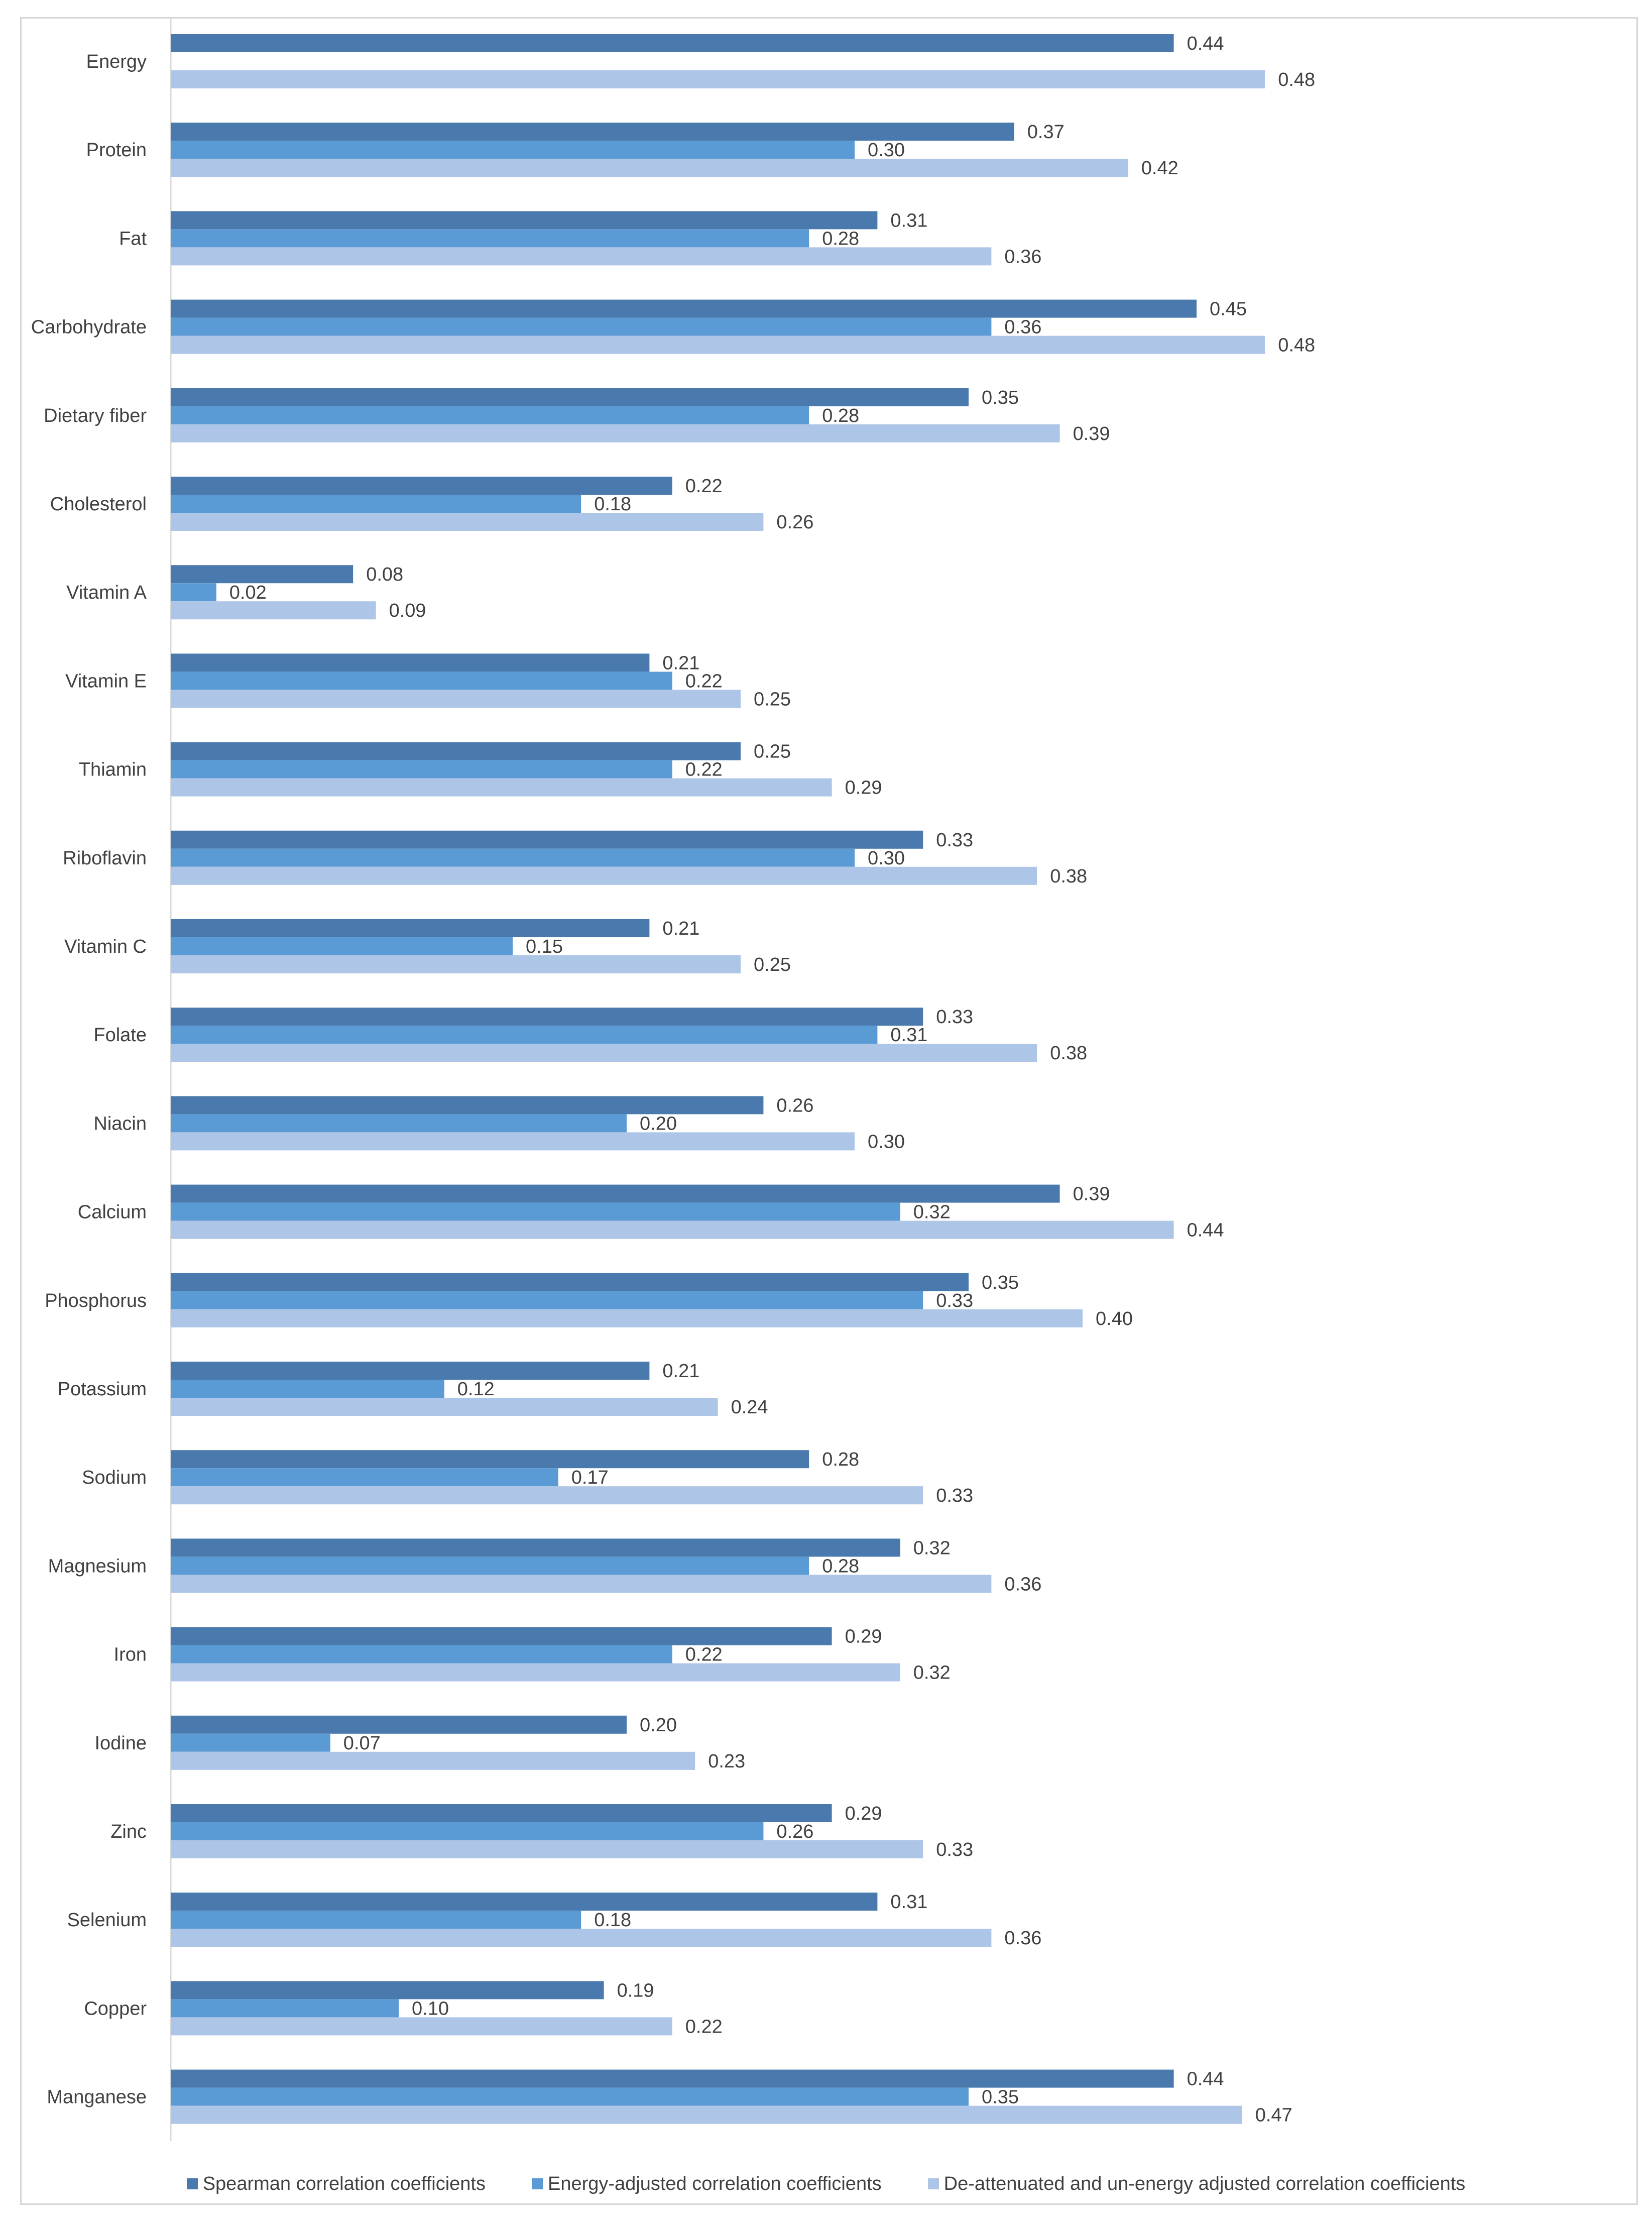 The width and height of the screenshot is (1652, 2222). What do you see at coordinates (635, 1990) in the screenshot?
I see `data-label-spearman-copper: 0.19` at bounding box center [635, 1990].